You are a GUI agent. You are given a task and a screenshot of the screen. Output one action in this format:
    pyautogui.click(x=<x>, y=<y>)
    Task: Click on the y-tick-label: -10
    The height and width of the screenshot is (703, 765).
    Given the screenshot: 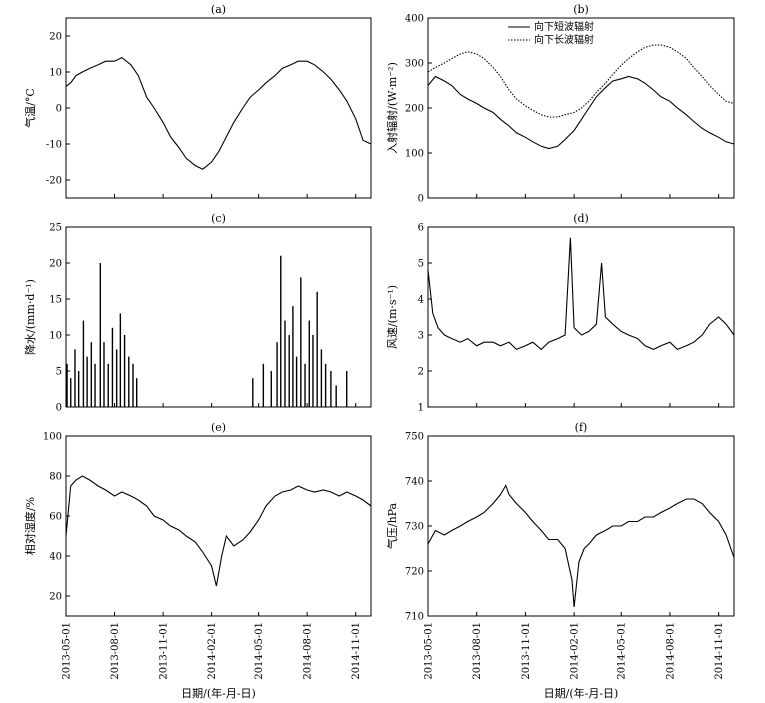 What is the action you would take?
    pyautogui.click(x=54, y=145)
    